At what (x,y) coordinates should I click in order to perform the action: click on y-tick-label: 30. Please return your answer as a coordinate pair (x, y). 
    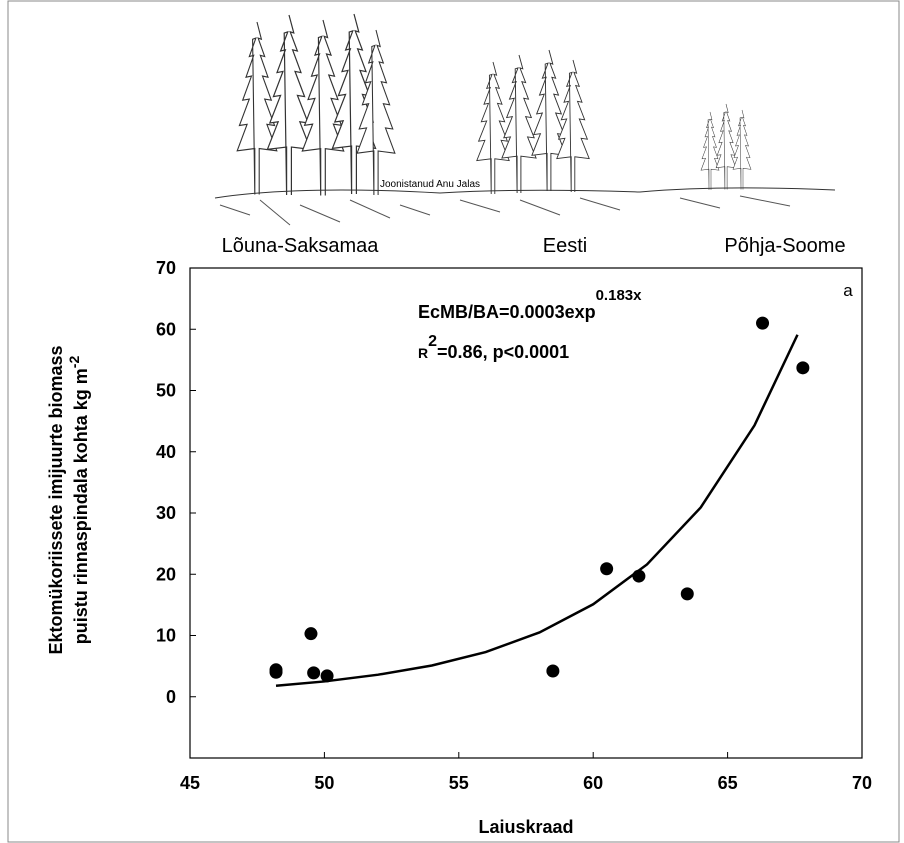
    Looking at the image, I should click on (166, 513).